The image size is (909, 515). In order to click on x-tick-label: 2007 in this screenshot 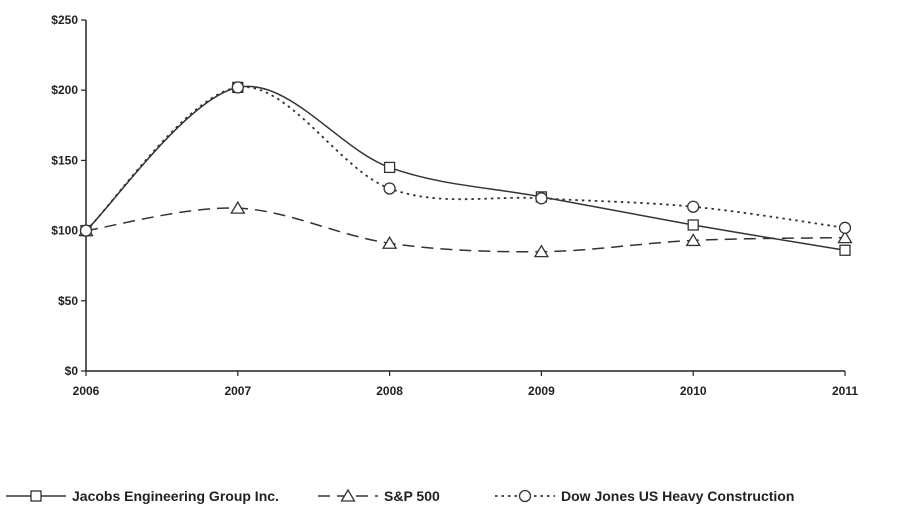, I will do `click(237, 391)`.